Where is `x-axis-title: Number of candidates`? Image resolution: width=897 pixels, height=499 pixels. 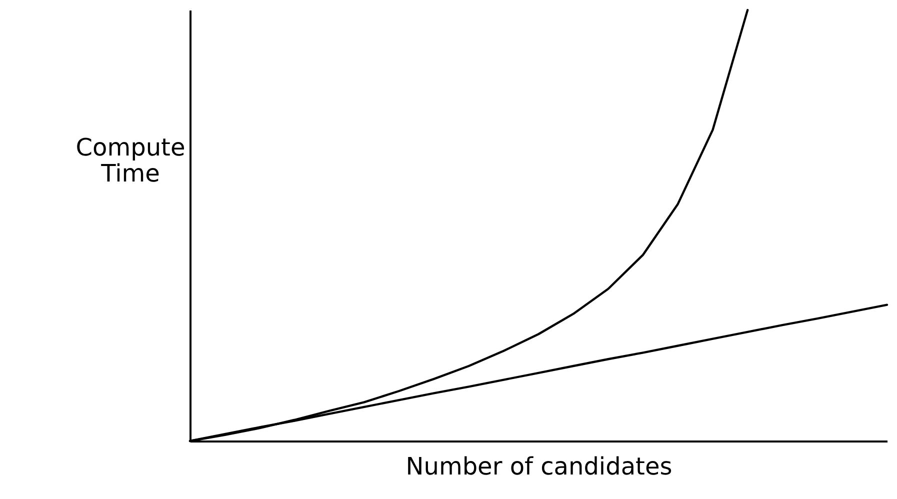
x-axis-title: Number of candidates is located at coordinates (539, 466).